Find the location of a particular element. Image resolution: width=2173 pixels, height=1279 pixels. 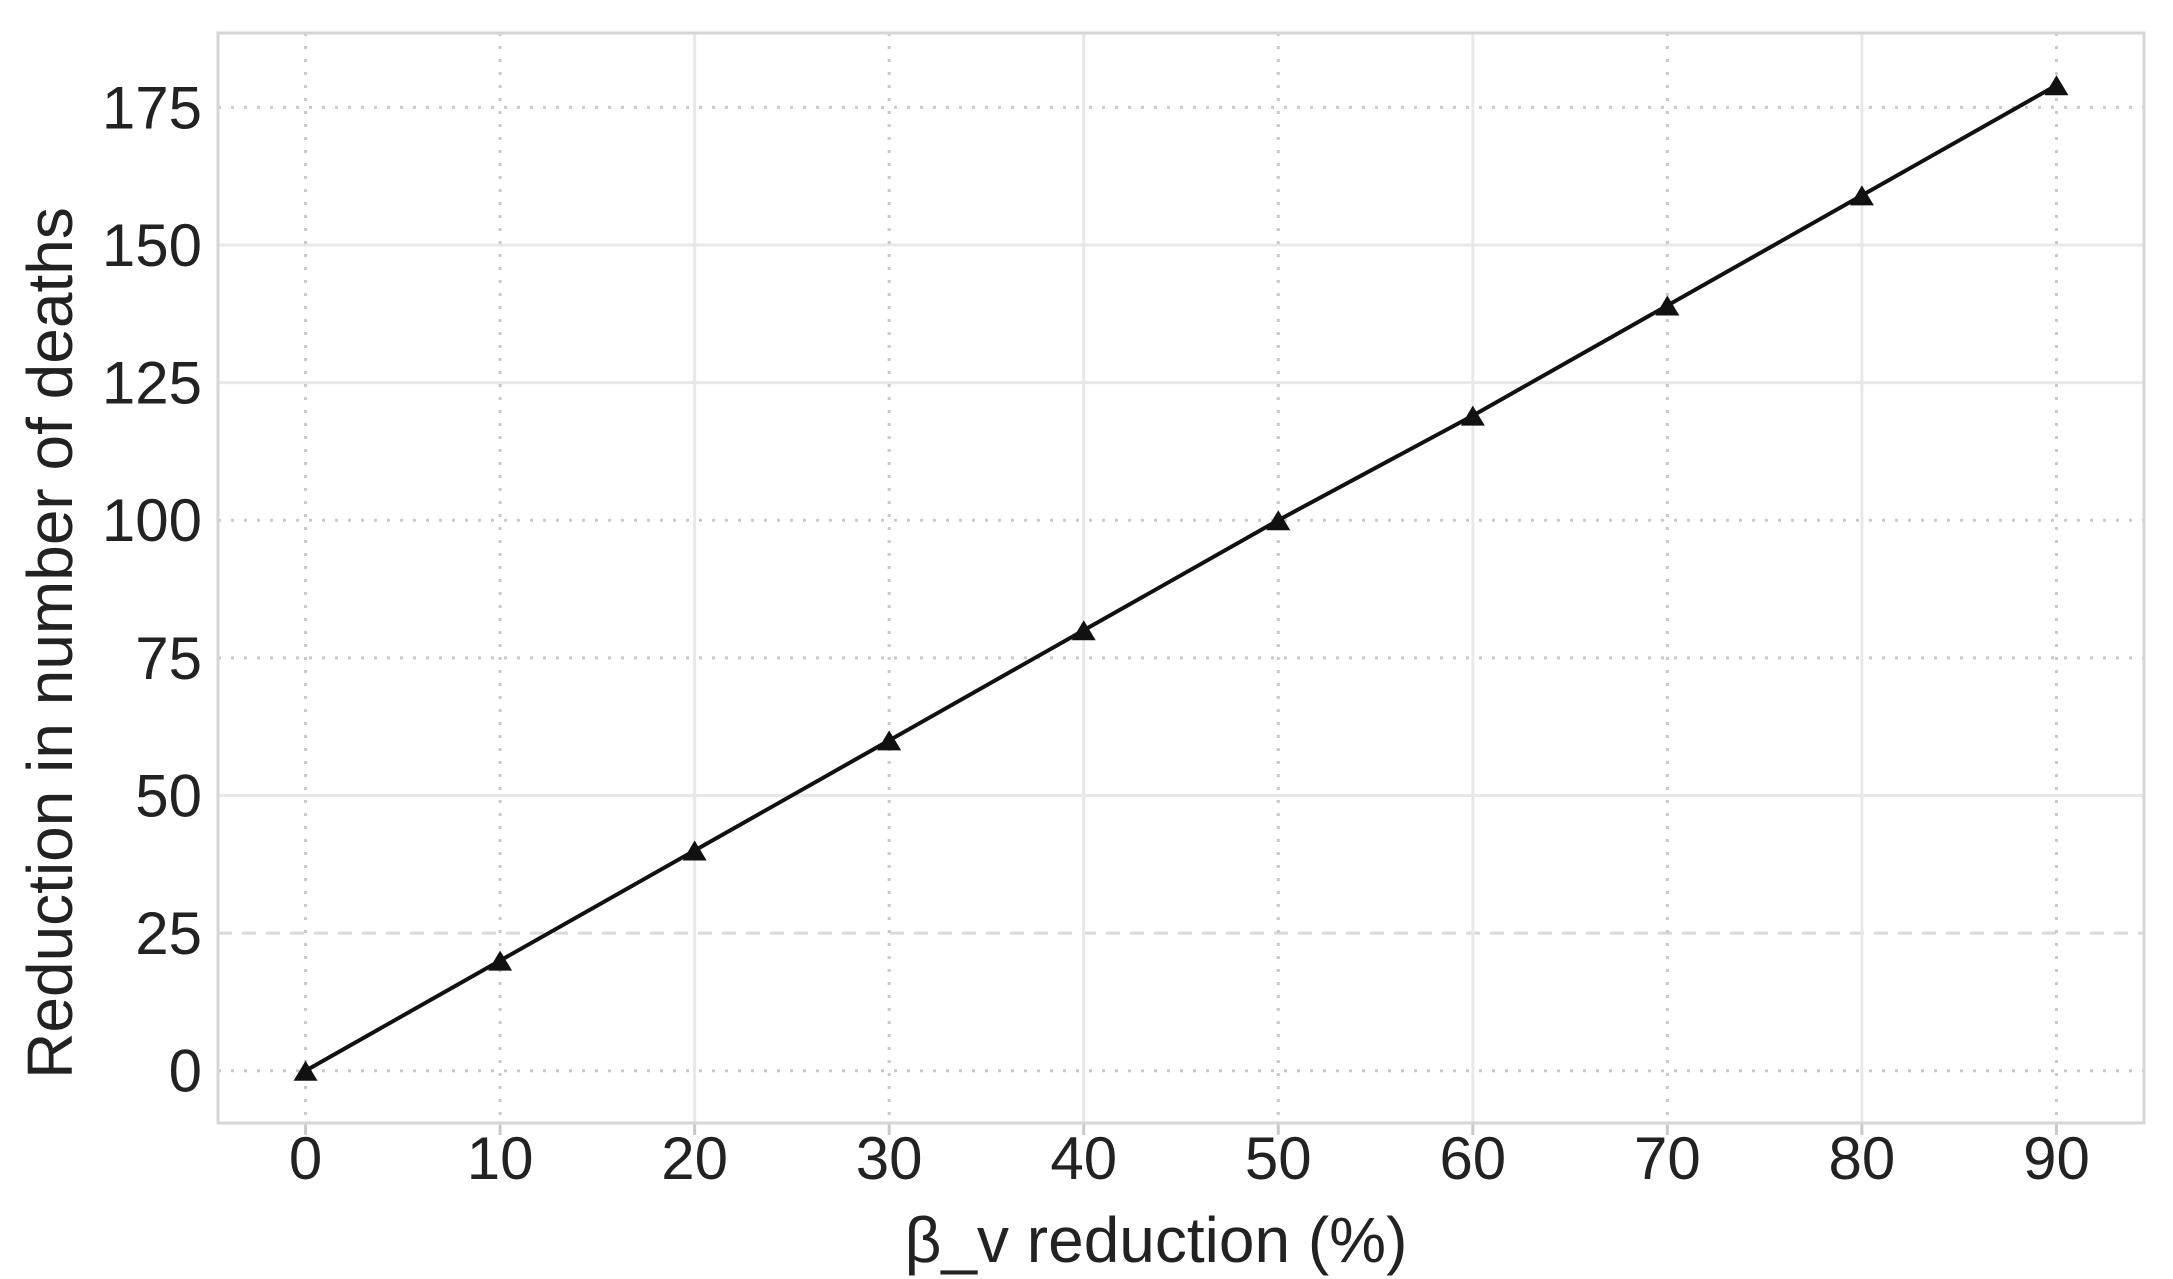

y-tick-label: 150 is located at coordinates (152, 245).